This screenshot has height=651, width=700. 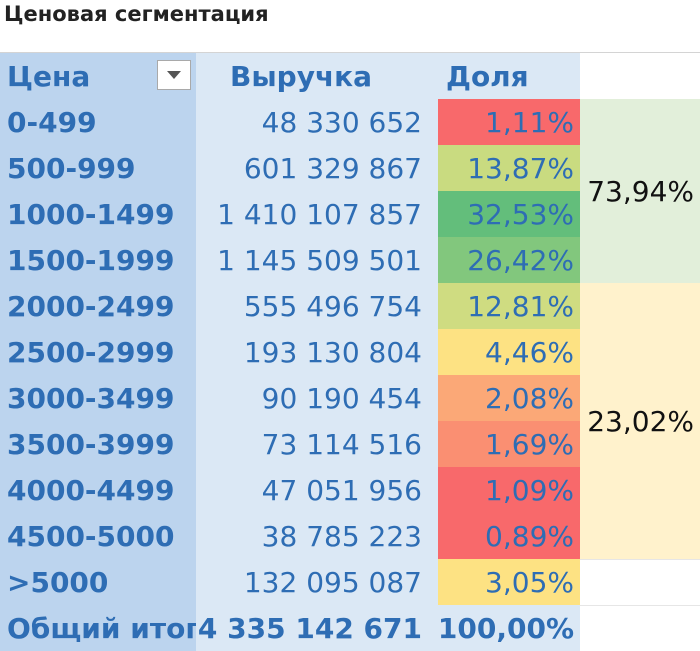 I want to click on table-row: 1000-1499 1 410 107 857 32,53%, so click(x=350, y=214).